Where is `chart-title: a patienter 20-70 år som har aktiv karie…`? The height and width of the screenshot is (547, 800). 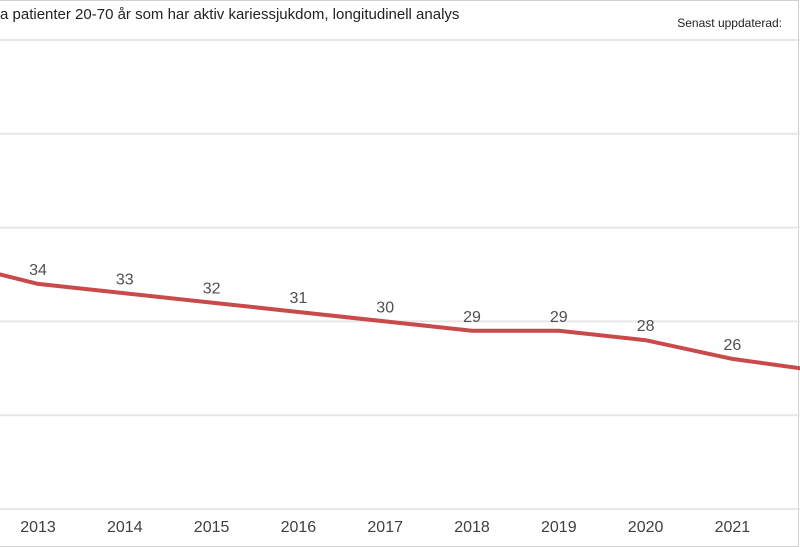
chart-title: a patienter 20-70 år som har aktiv karie… is located at coordinates (230, 14).